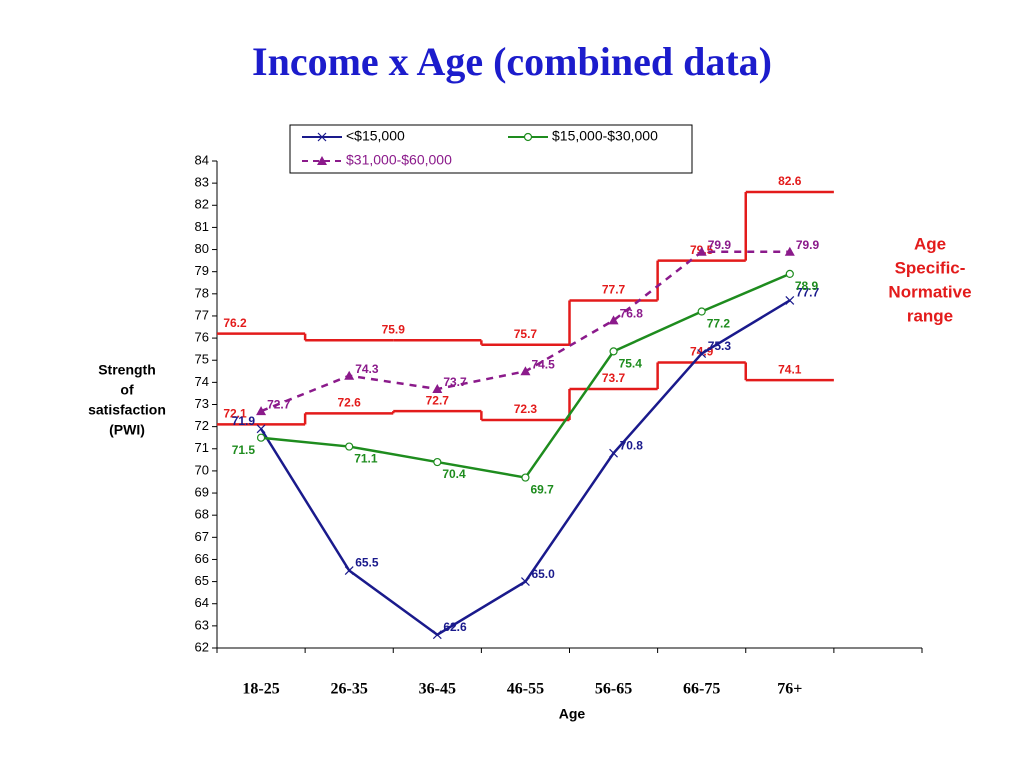 The image size is (1024, 768). What do you see at coordinates (399, 160) in the screenshot?
I see `legend-label: $31,000-$60,000` at bounding box center [399, 160].